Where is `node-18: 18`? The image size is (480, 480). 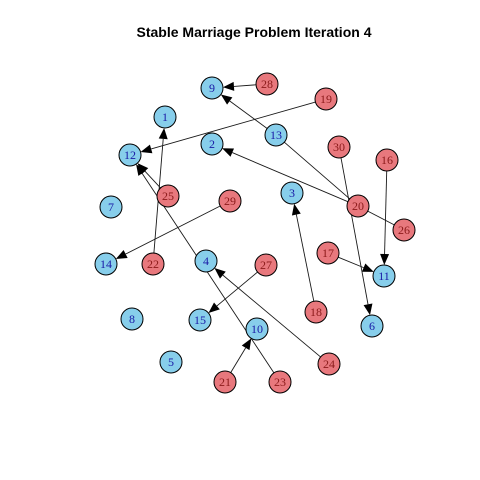 node-18: 18 is located at coordinates (316, 312).